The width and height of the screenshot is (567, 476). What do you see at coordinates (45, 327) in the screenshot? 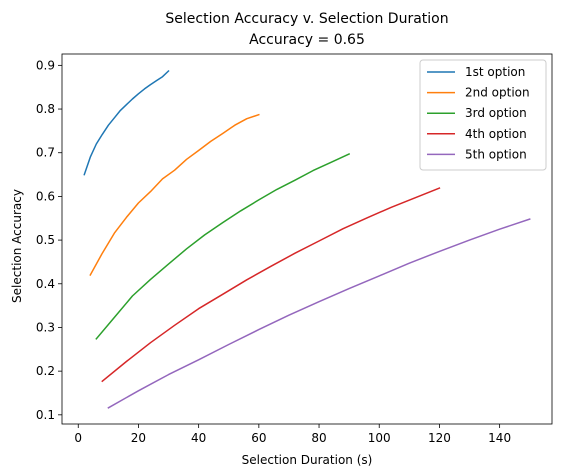
I see `y-tick-label: 0.3` at bounding box center [45, 327].